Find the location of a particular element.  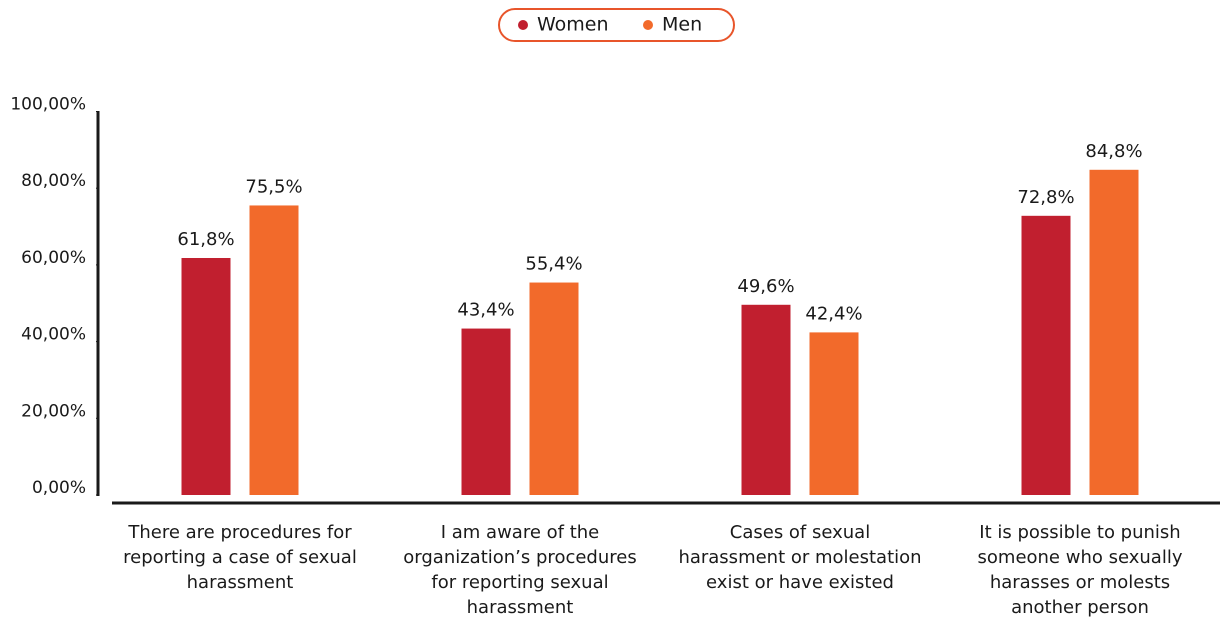

value-label: 42,4% is located at coordinates (833, 313).